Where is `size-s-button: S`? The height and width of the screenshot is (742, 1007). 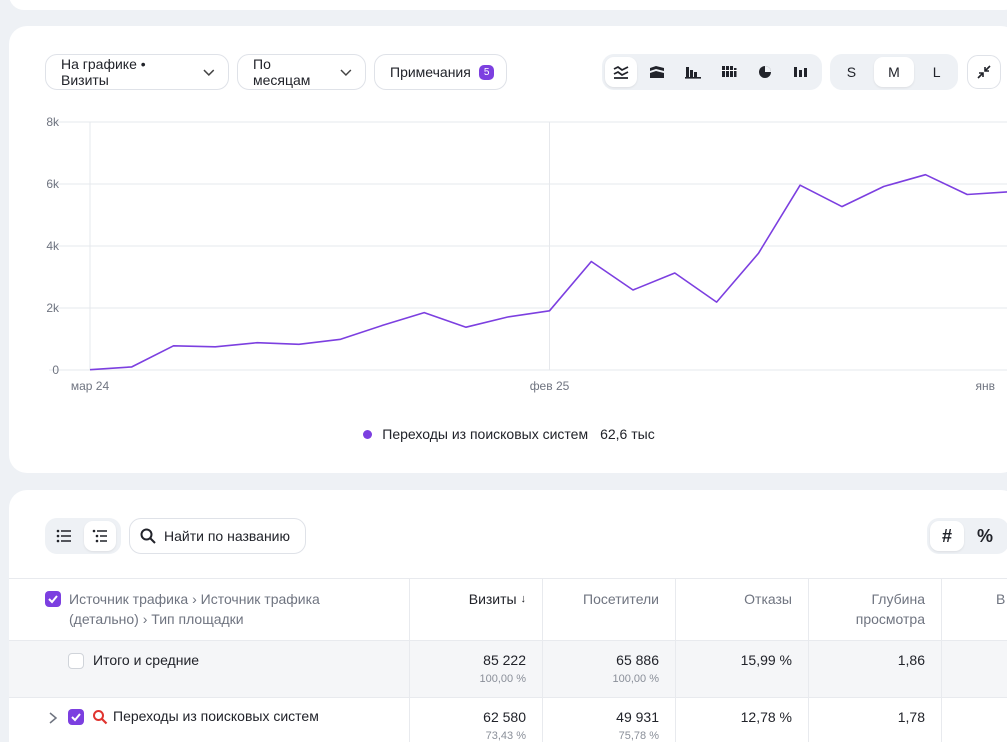 size-s-button: S is located at coordinates (851, 72).